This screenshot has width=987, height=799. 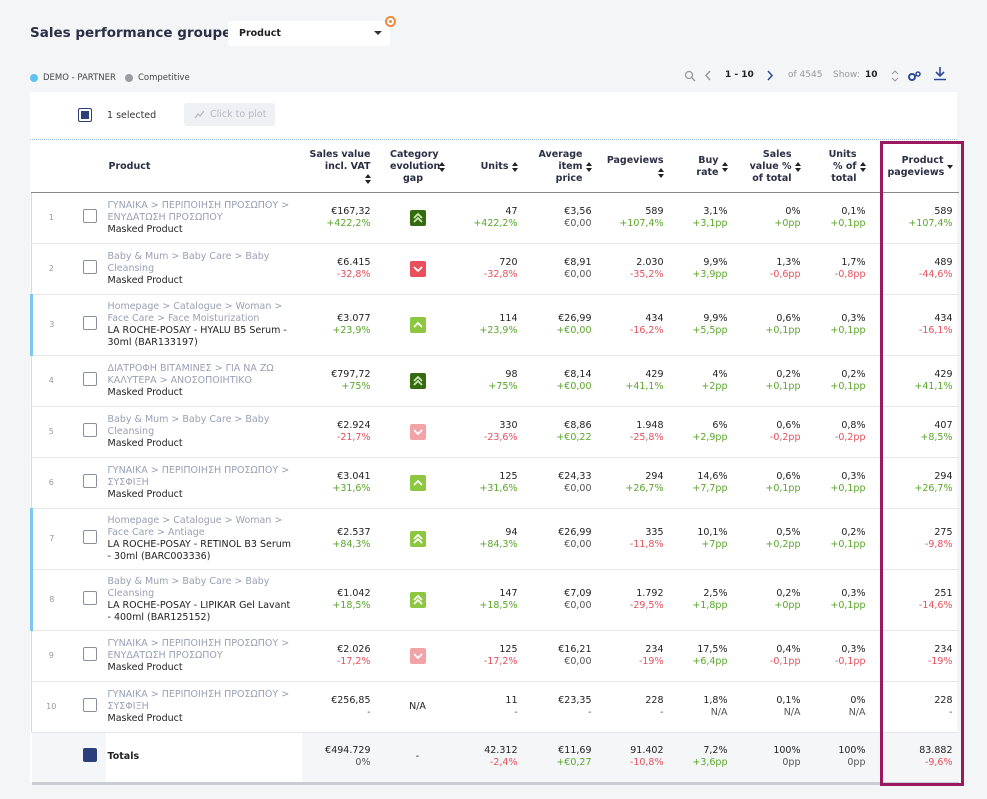 What do you see at coordinates (351, 700) in the screenshot?
I see `metric-value: €256,85` at bounding box center [351, 700].